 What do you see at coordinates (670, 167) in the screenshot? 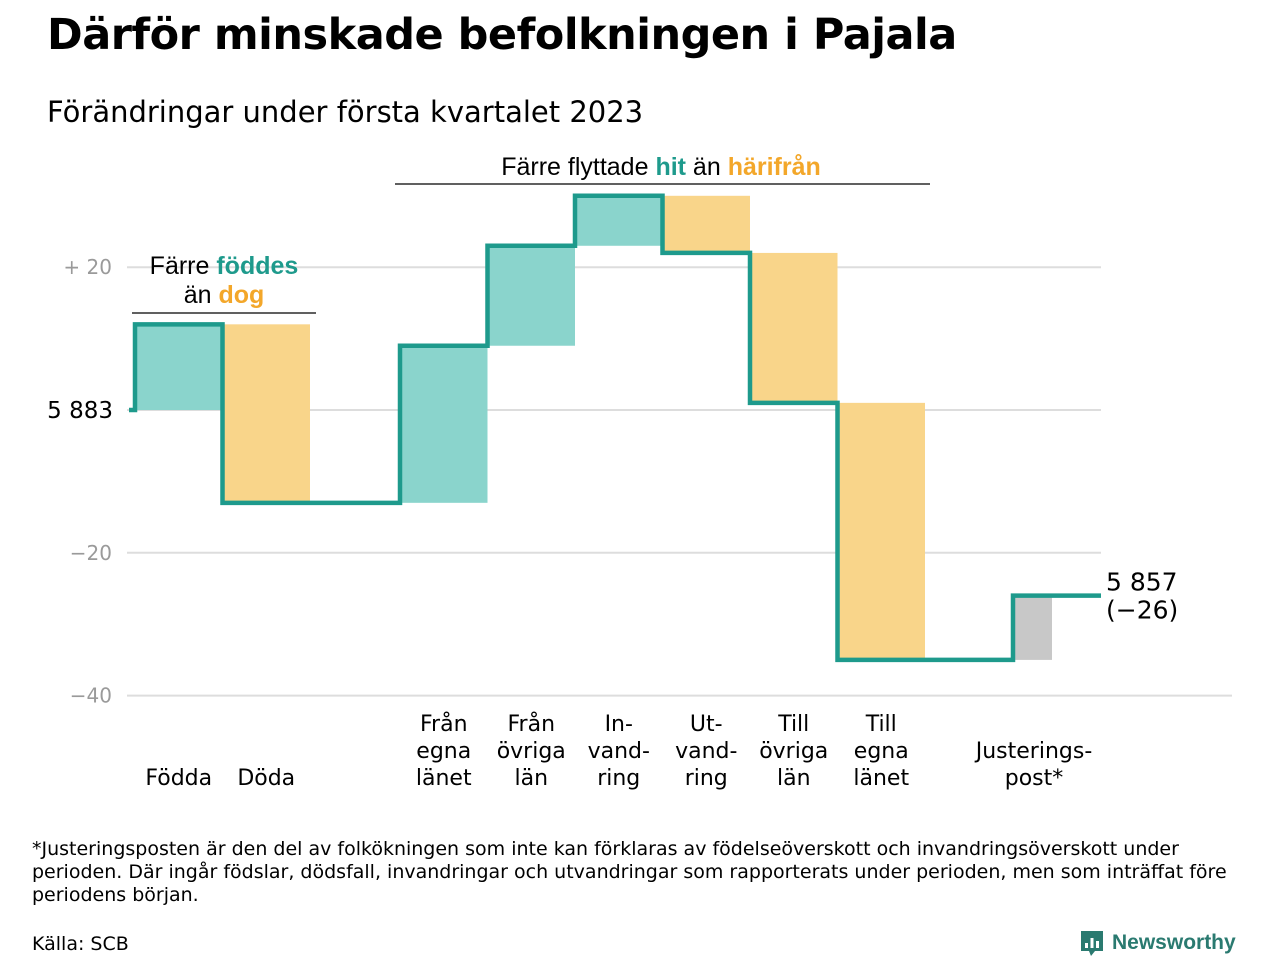
I see `annotation-part: hit` at bounding box center [670, 167].